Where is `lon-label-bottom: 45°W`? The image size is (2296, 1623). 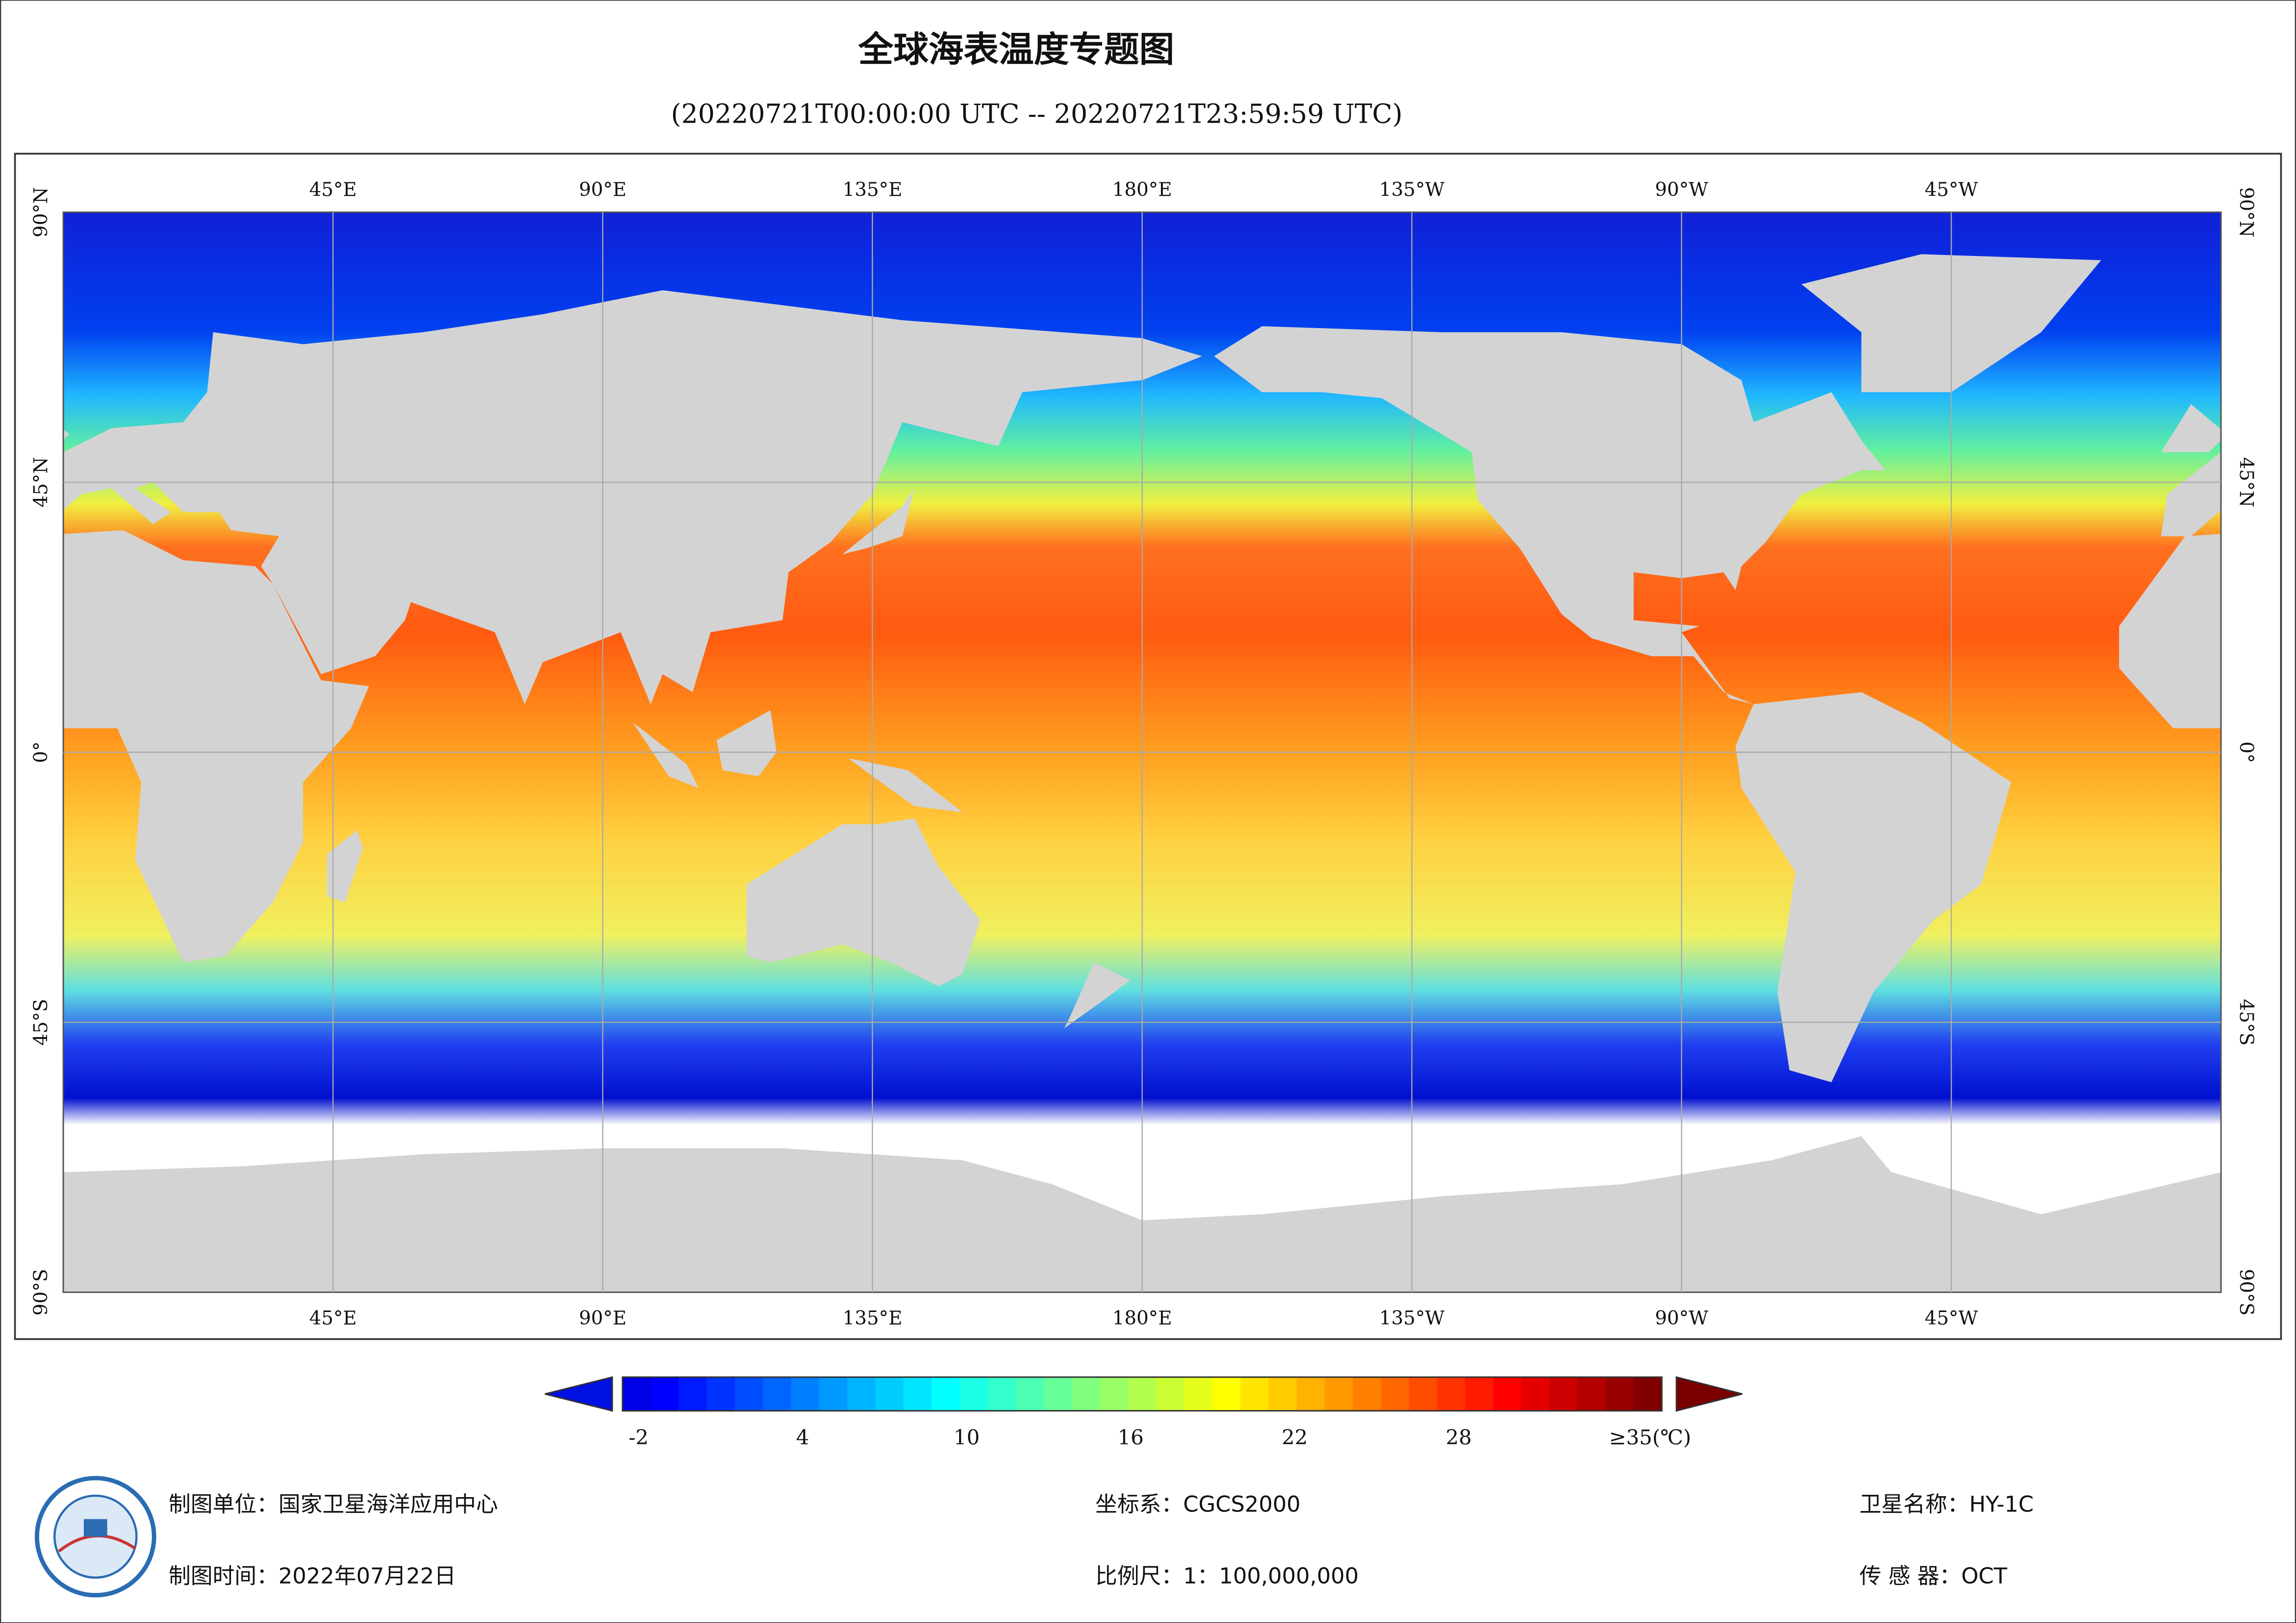 lon-label-bottom: 45°W is located at coordinates (1951, 1318).